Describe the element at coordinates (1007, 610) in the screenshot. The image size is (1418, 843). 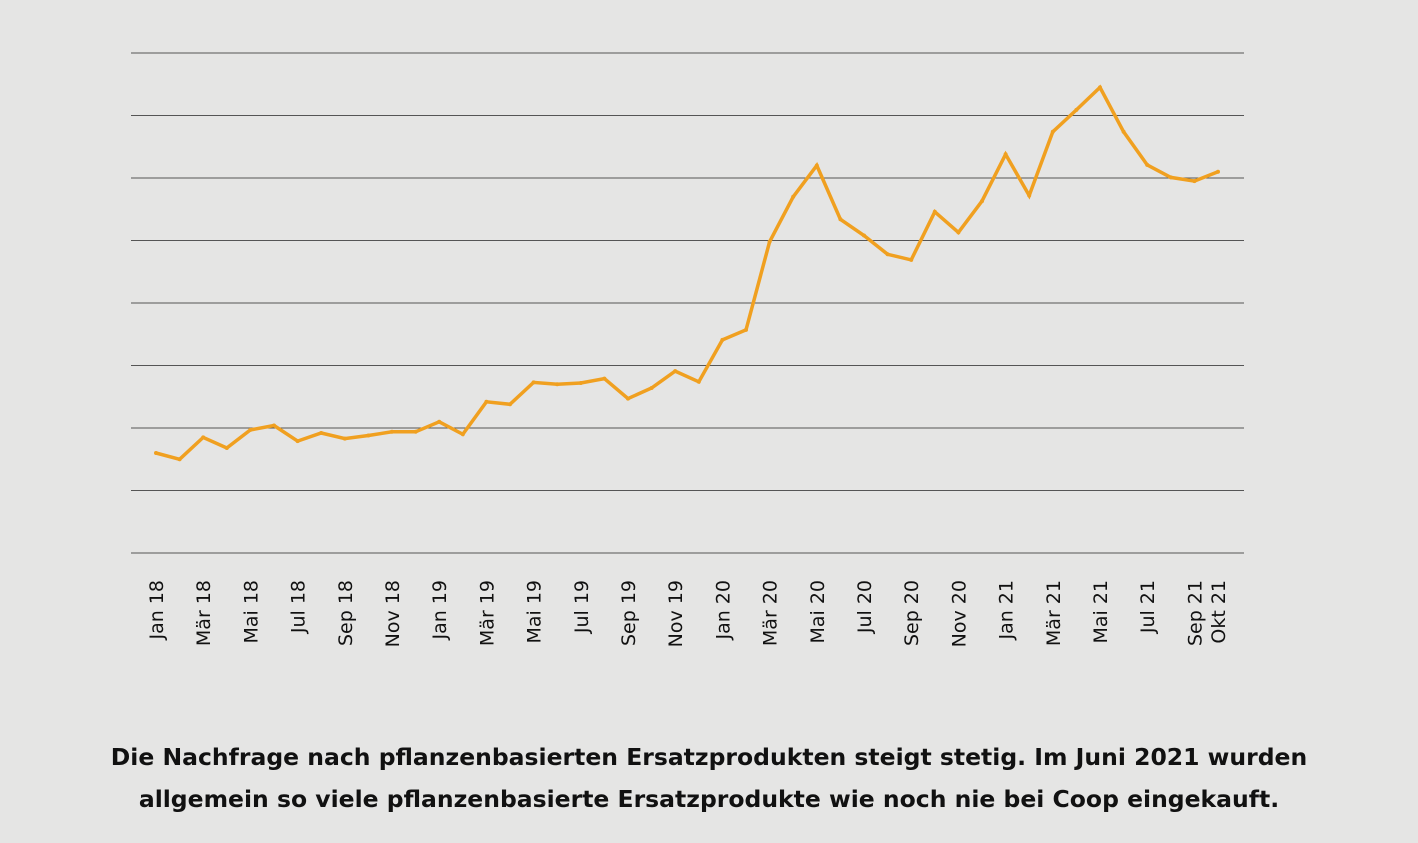
I see `x-tick-label: Jan 21` at that location.